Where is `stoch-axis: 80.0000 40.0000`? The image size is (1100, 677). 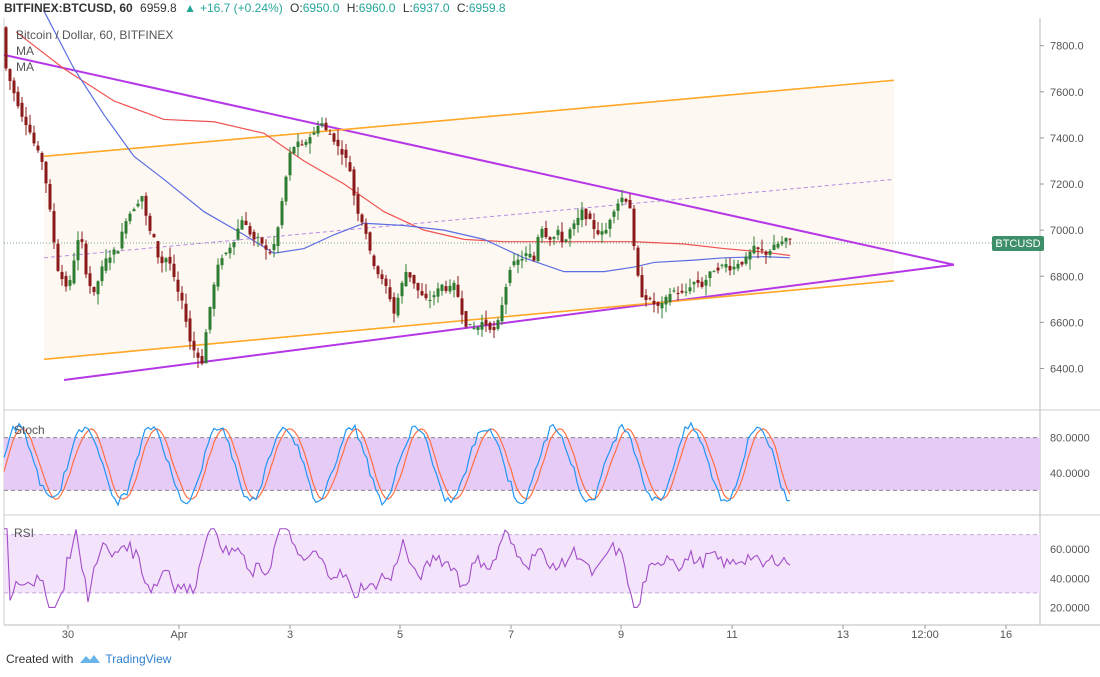
stoch-axis: 80.0000 40.0000 is located at coordinates (1070, 456).